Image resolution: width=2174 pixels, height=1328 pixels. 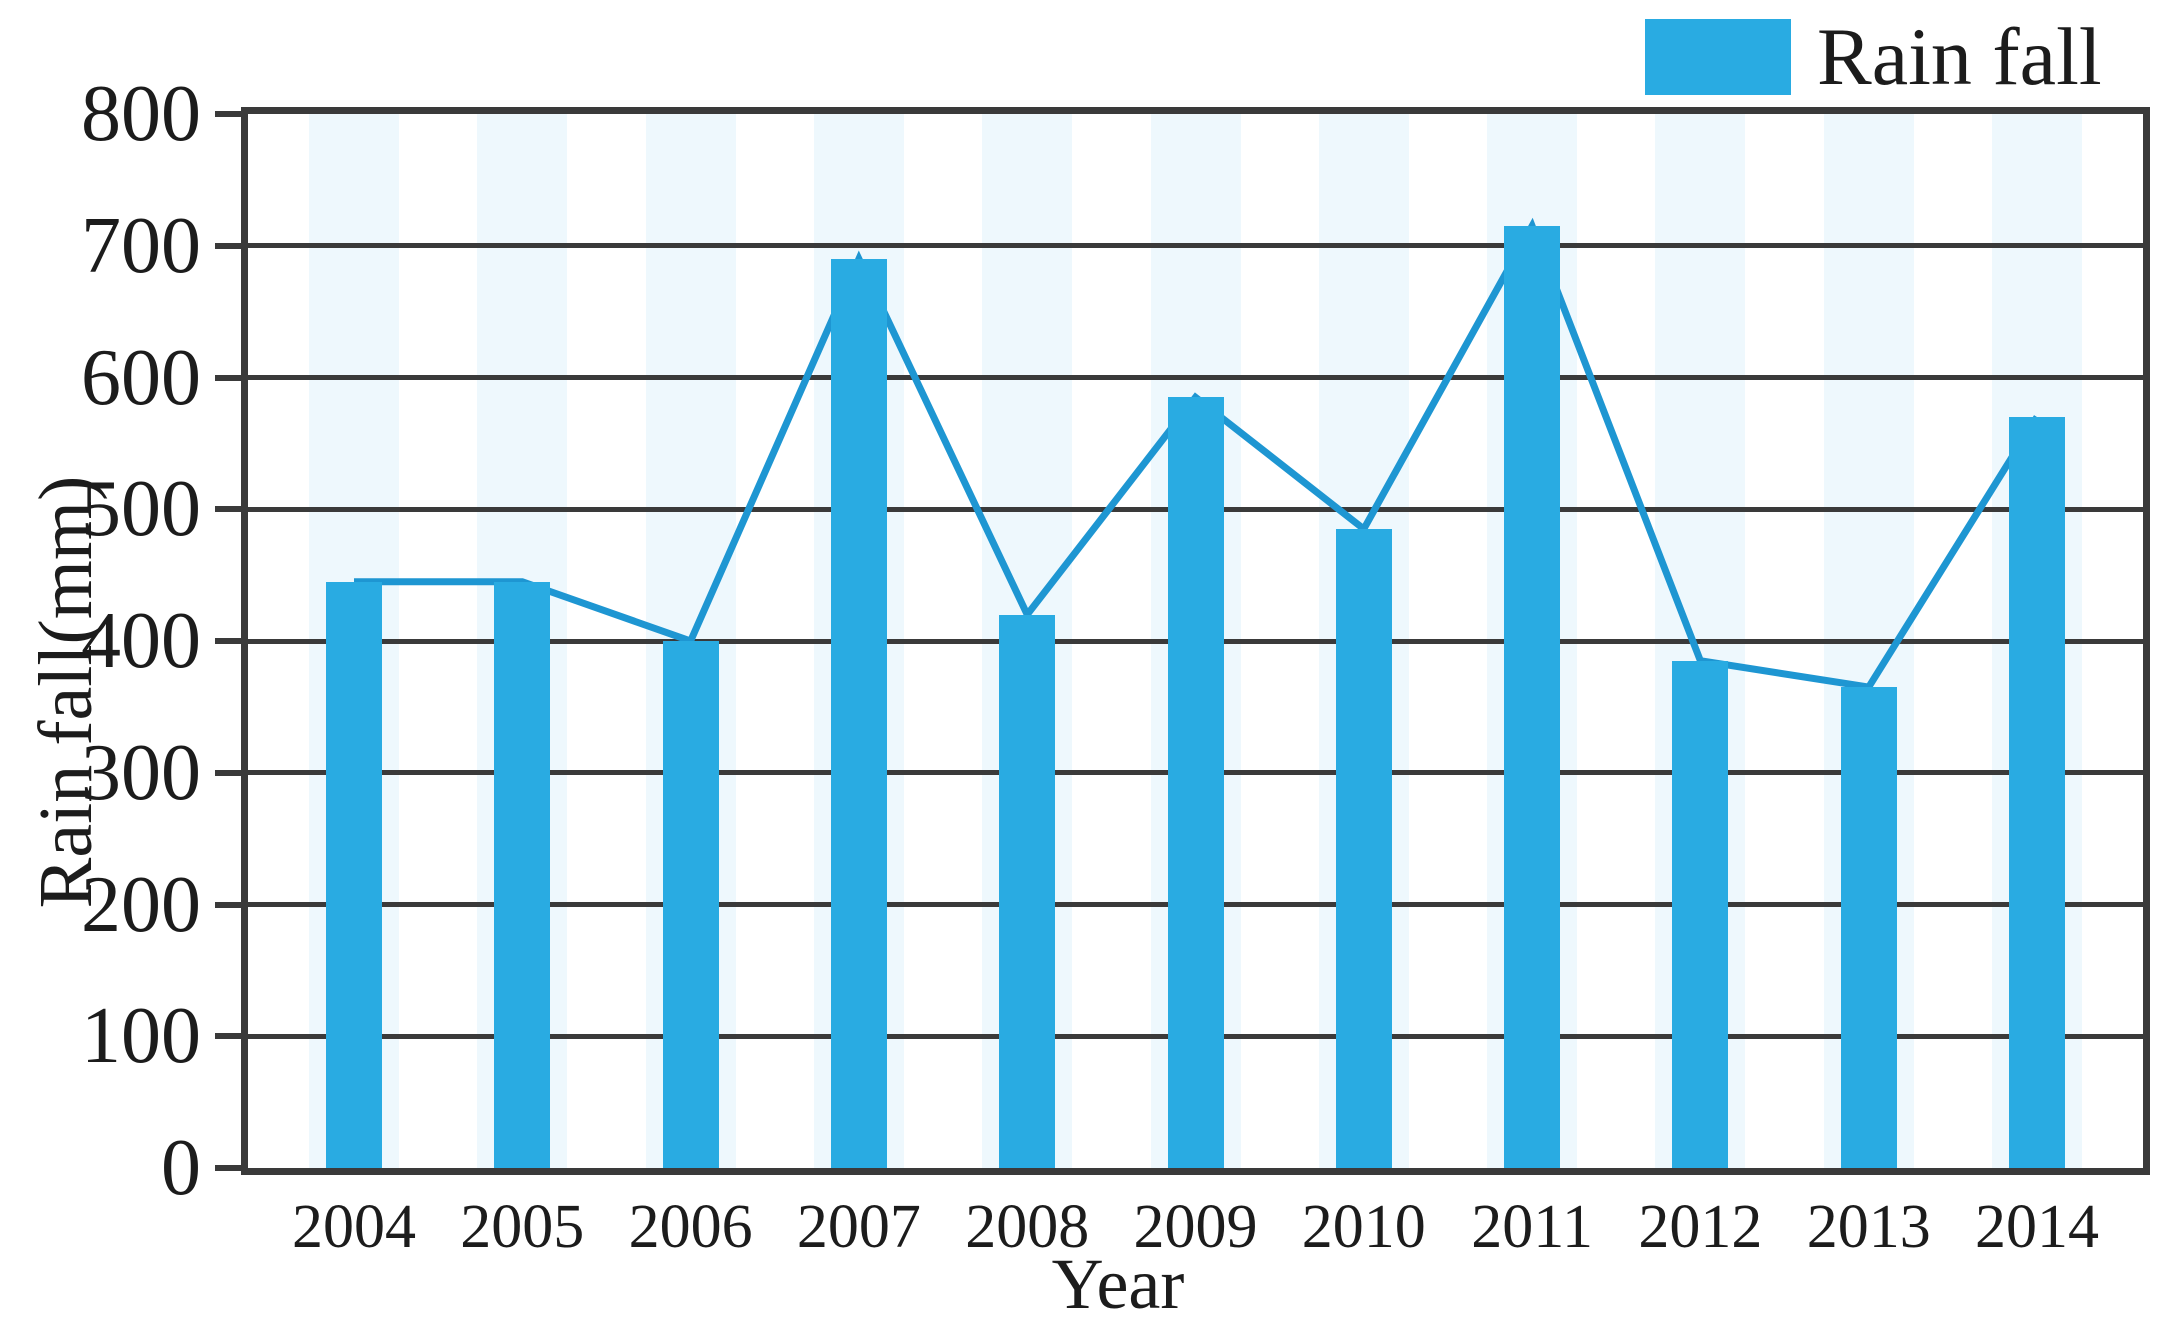 What do you see at coordinates (141, 114) in the screenshot?
I see `y-tick-label-800: 800` at bounding box center [141, 114].